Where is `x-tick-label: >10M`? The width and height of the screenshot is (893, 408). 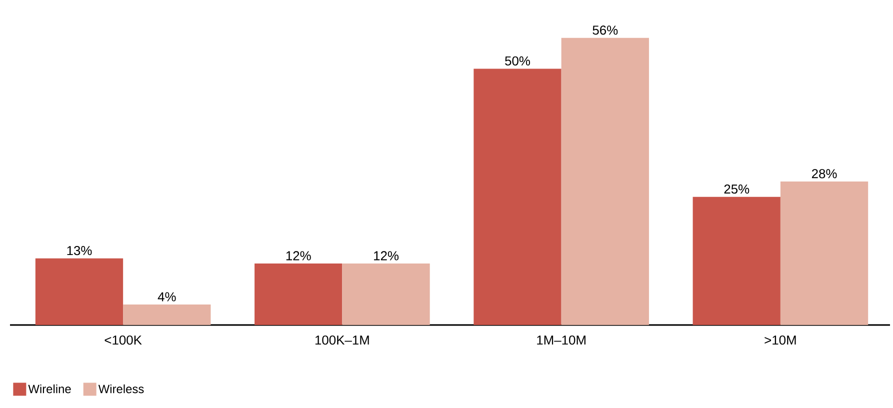
x-tick-label: >10M is located at coordinates (780, 340).